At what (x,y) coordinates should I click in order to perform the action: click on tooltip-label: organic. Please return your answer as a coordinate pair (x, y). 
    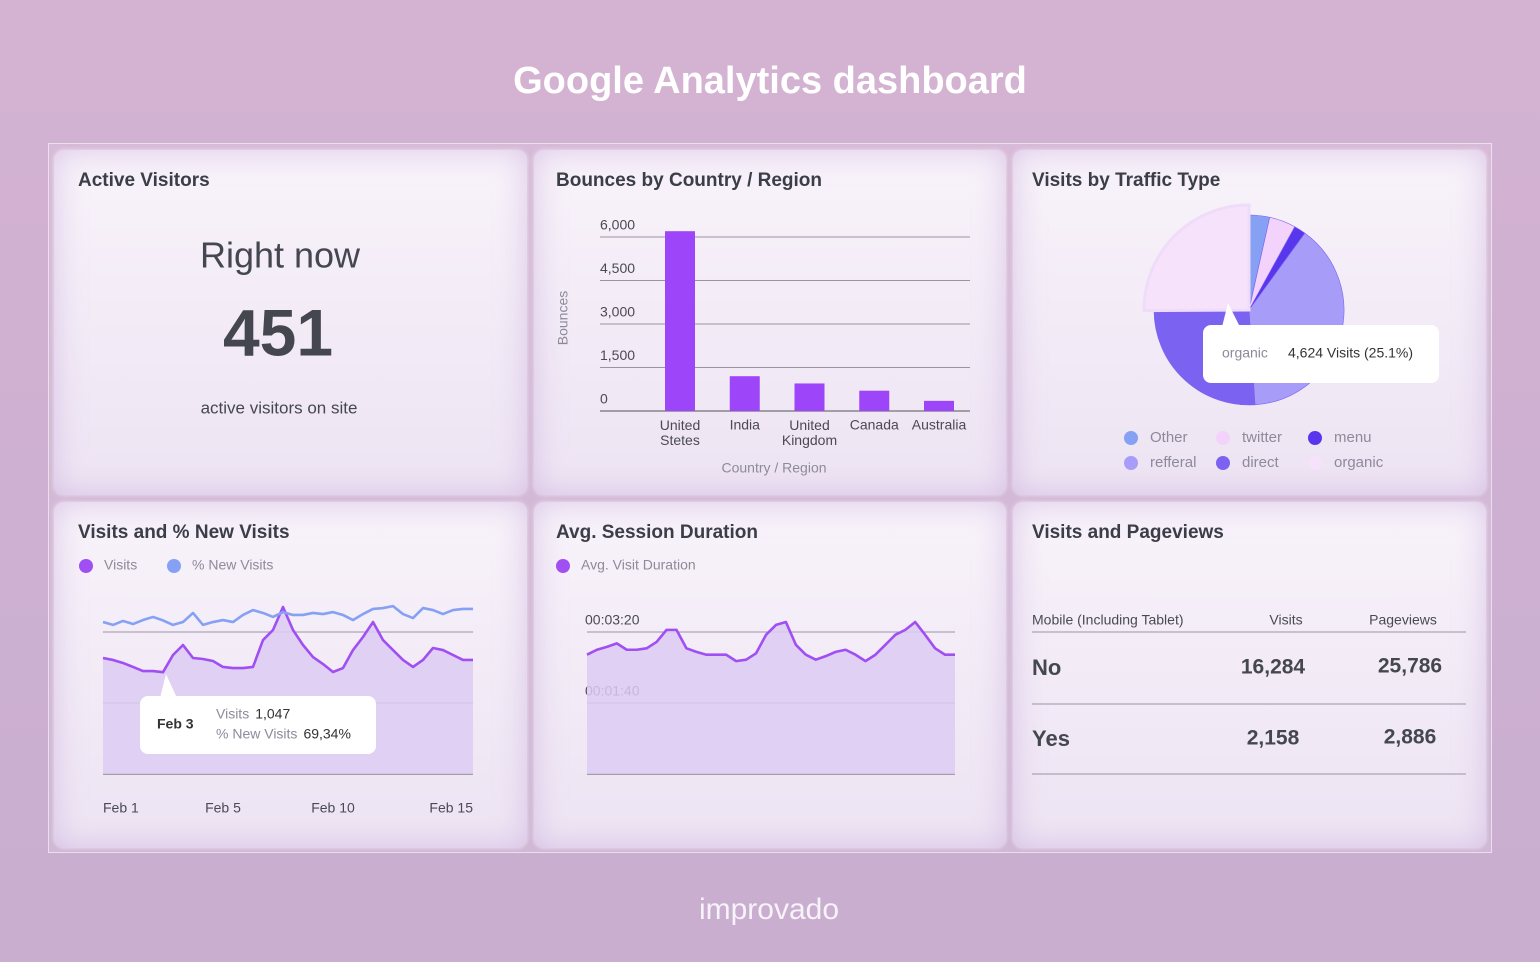
    Looking at the image, I should click on (1245, 353).